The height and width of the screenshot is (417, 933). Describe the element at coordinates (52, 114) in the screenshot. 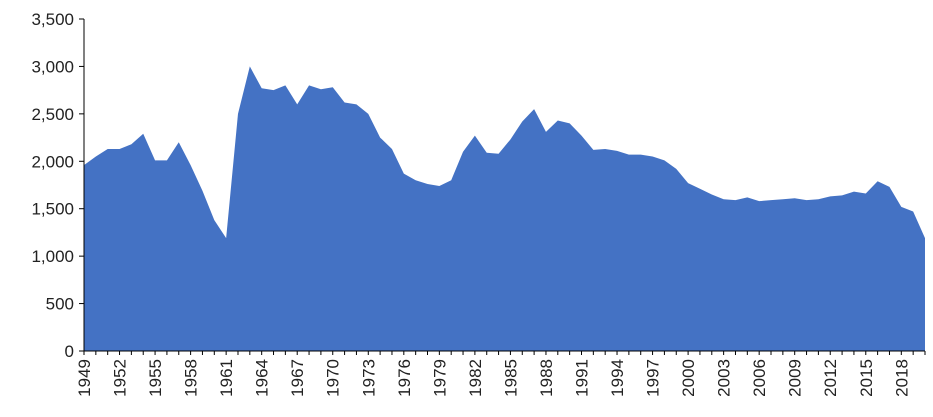

I see `y-tick-label: 2,500` at that location.